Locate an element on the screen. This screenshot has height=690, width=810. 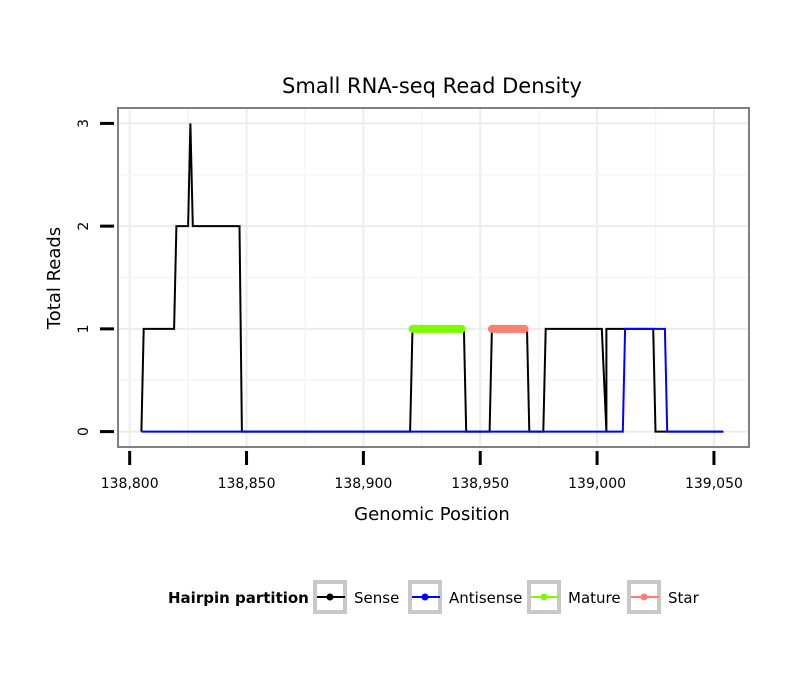
x-tick-label: 138,850 is located at coordinates (247, 484).